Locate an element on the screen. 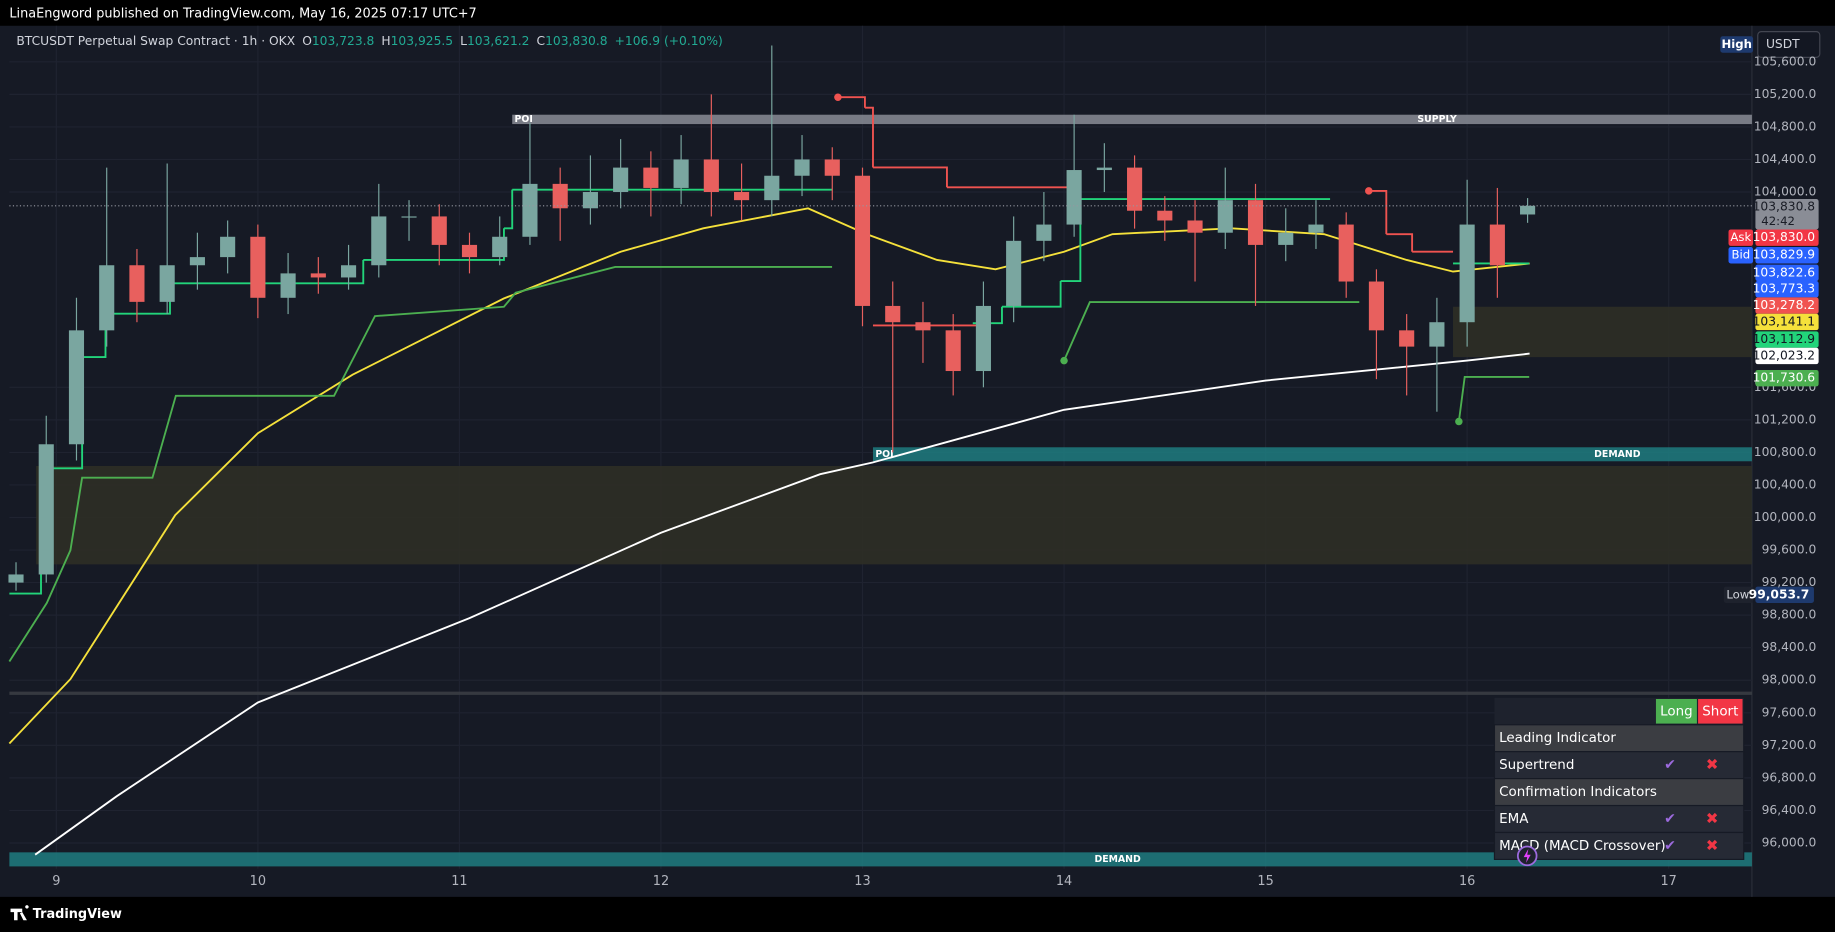 The width and height of the screenshot is (1835, 932). currency-box is located at coordinates (1789, 44).